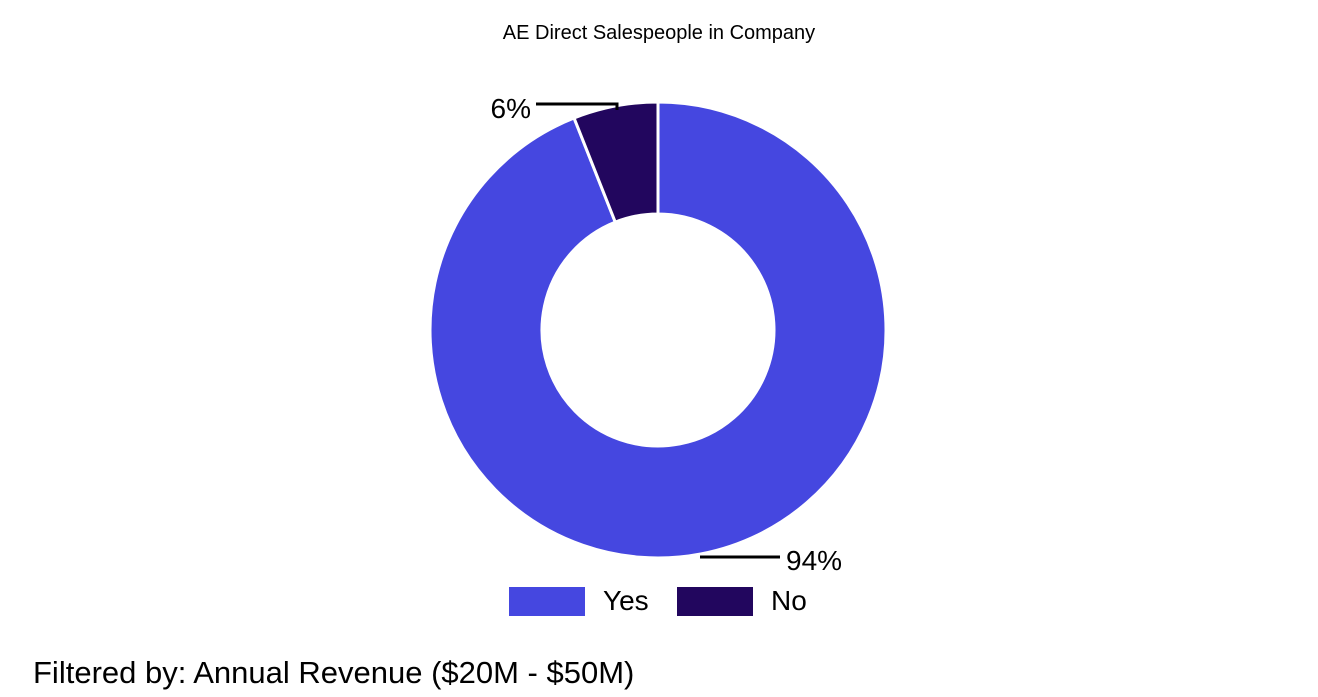 The width and height of the screenshot is (1318, 697). I want to click on legend-label-yes: Yes, so click(626, 600).